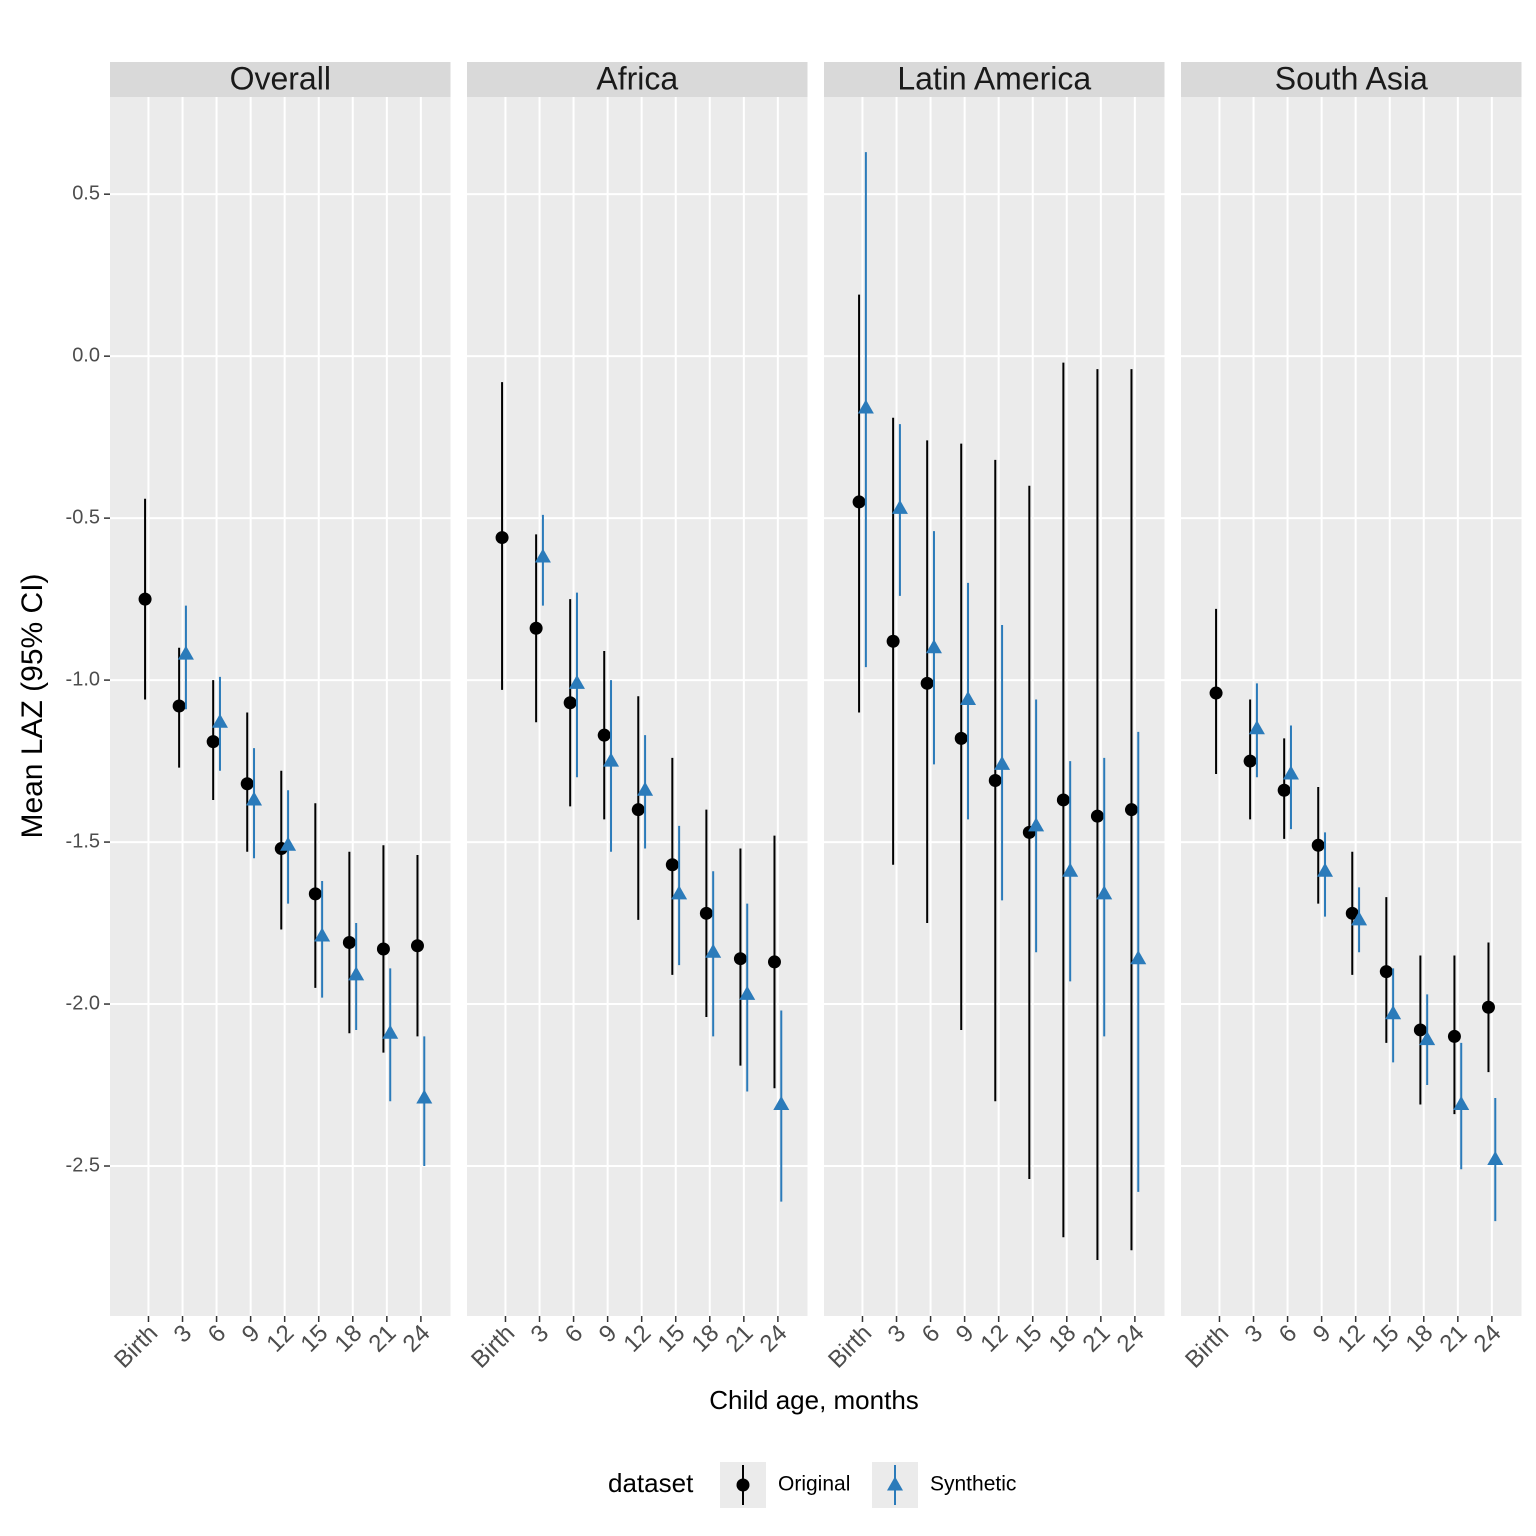 The width and height of the screenshot is (1536, 1536). Describe the element at coordinates (83, 679) in the screenshot. I see `y-tick-label: -1.0` at that location.